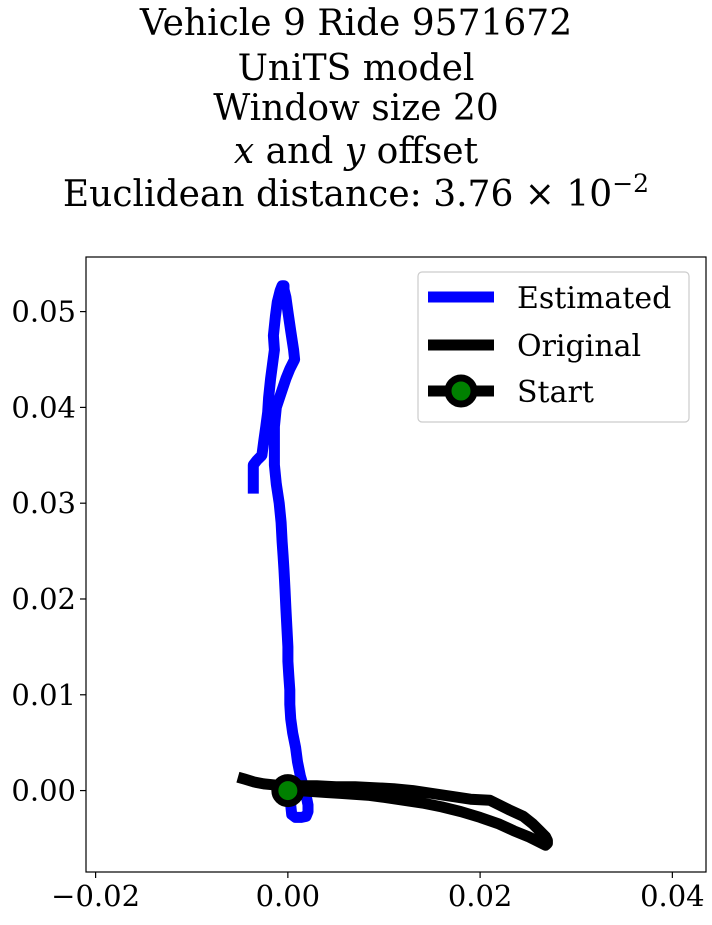 Image resolution: width=712 pixels, height=925 pixels. What do you see at coordinates (555, 392) in the screenshot?
I see `legend-label-start: Start` at bounding box center [555, 392].